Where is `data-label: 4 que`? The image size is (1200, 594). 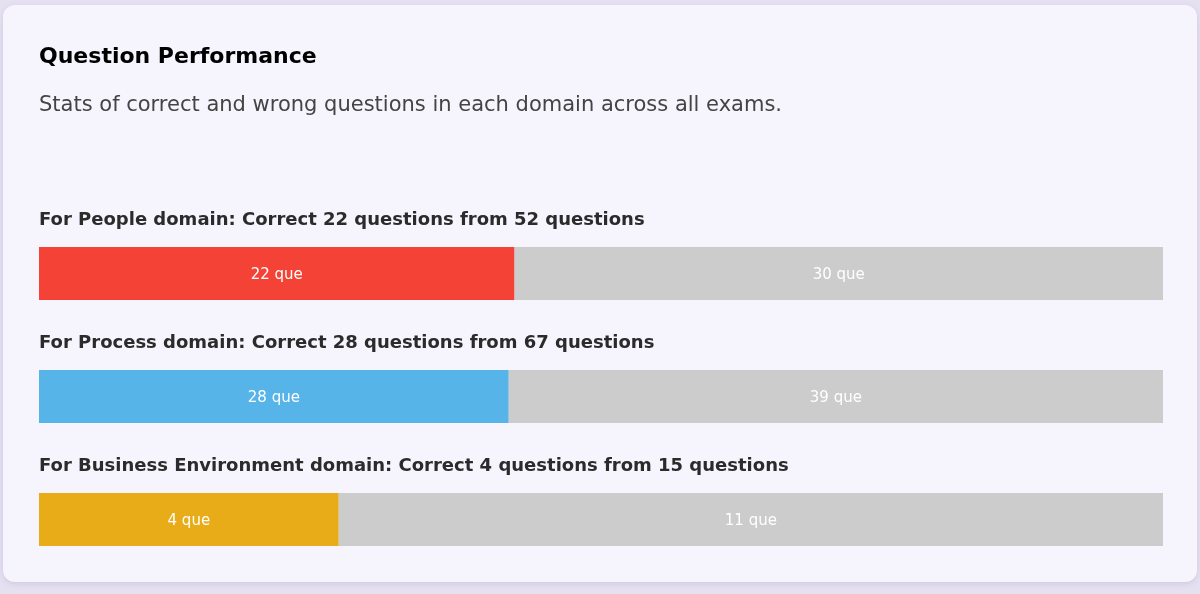
data-label: 4 que is located at coordinates (189, 519).